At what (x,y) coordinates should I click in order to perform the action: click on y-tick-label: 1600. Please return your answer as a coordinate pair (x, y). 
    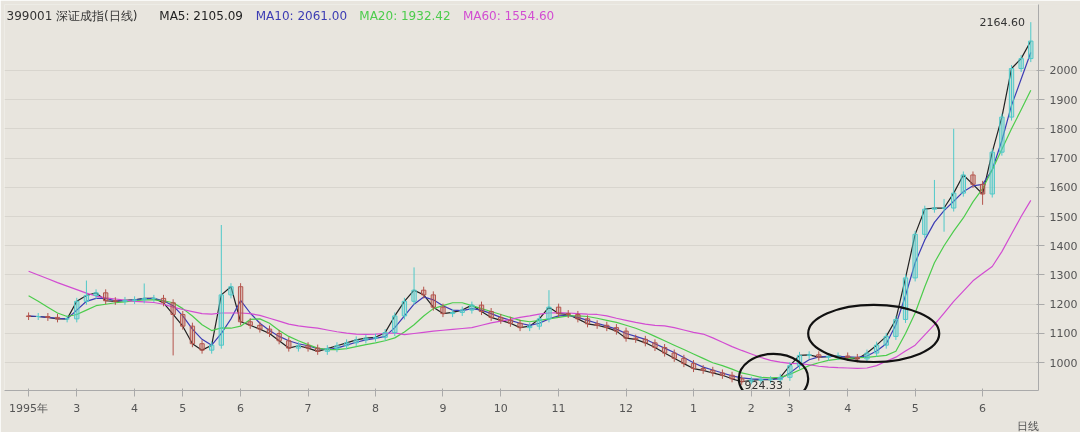
    Looking at the image, I should click on (1063, 188).